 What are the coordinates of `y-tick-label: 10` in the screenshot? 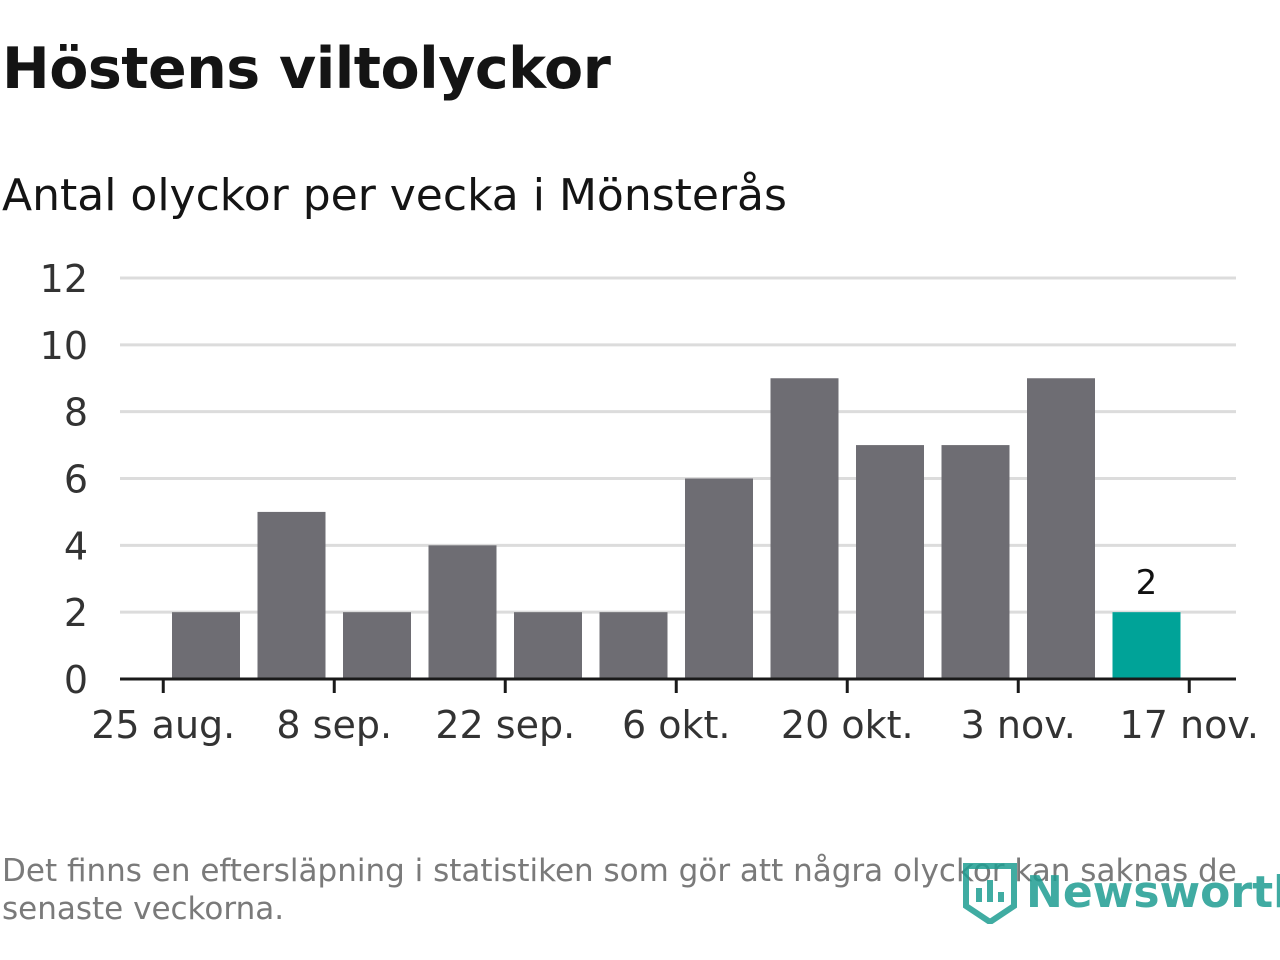 It's located at (64, 346).